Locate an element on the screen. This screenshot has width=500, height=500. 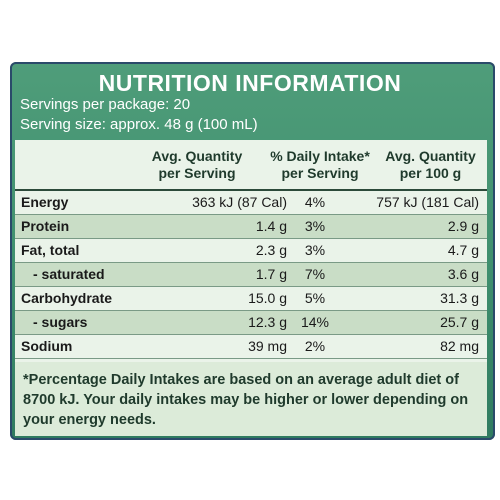
per-100g-value: 4.7 g is located at coordinates (463, 250).